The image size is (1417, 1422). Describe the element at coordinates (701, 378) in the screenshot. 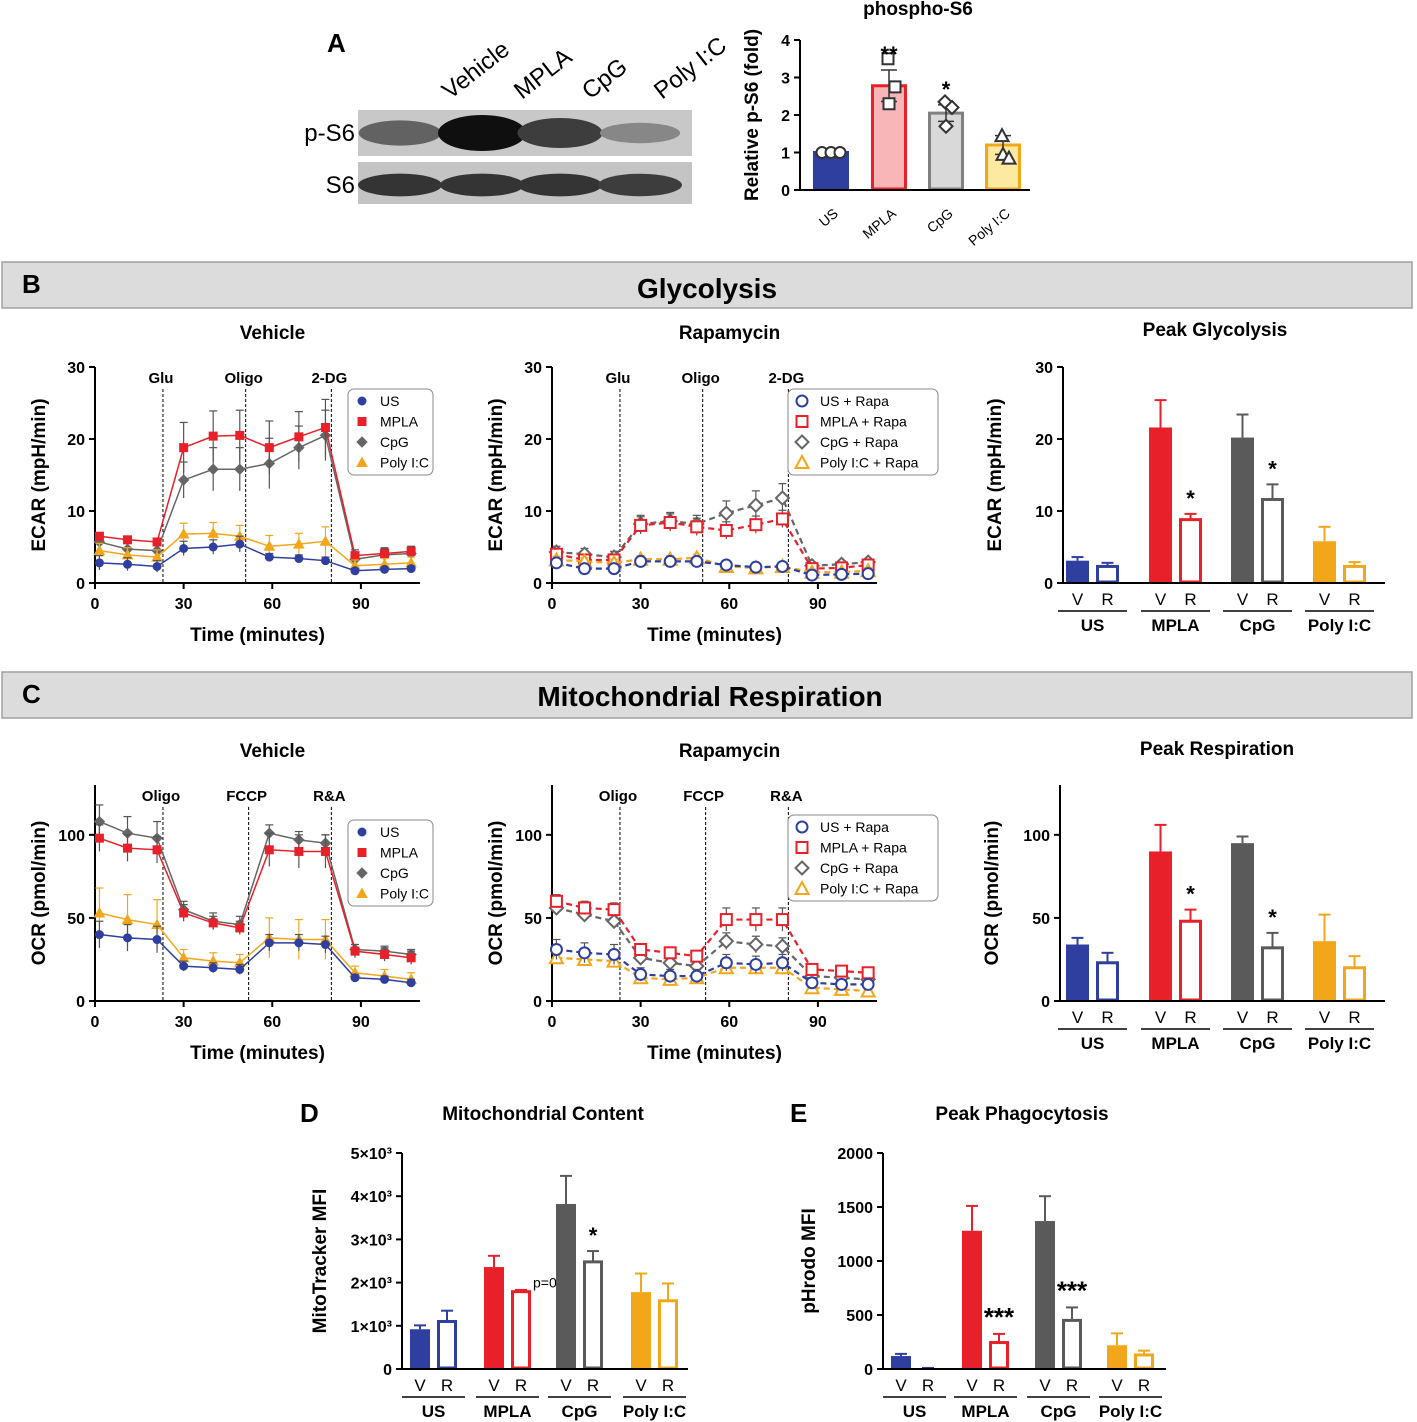

I see `injection-label: Oligo` at that location.